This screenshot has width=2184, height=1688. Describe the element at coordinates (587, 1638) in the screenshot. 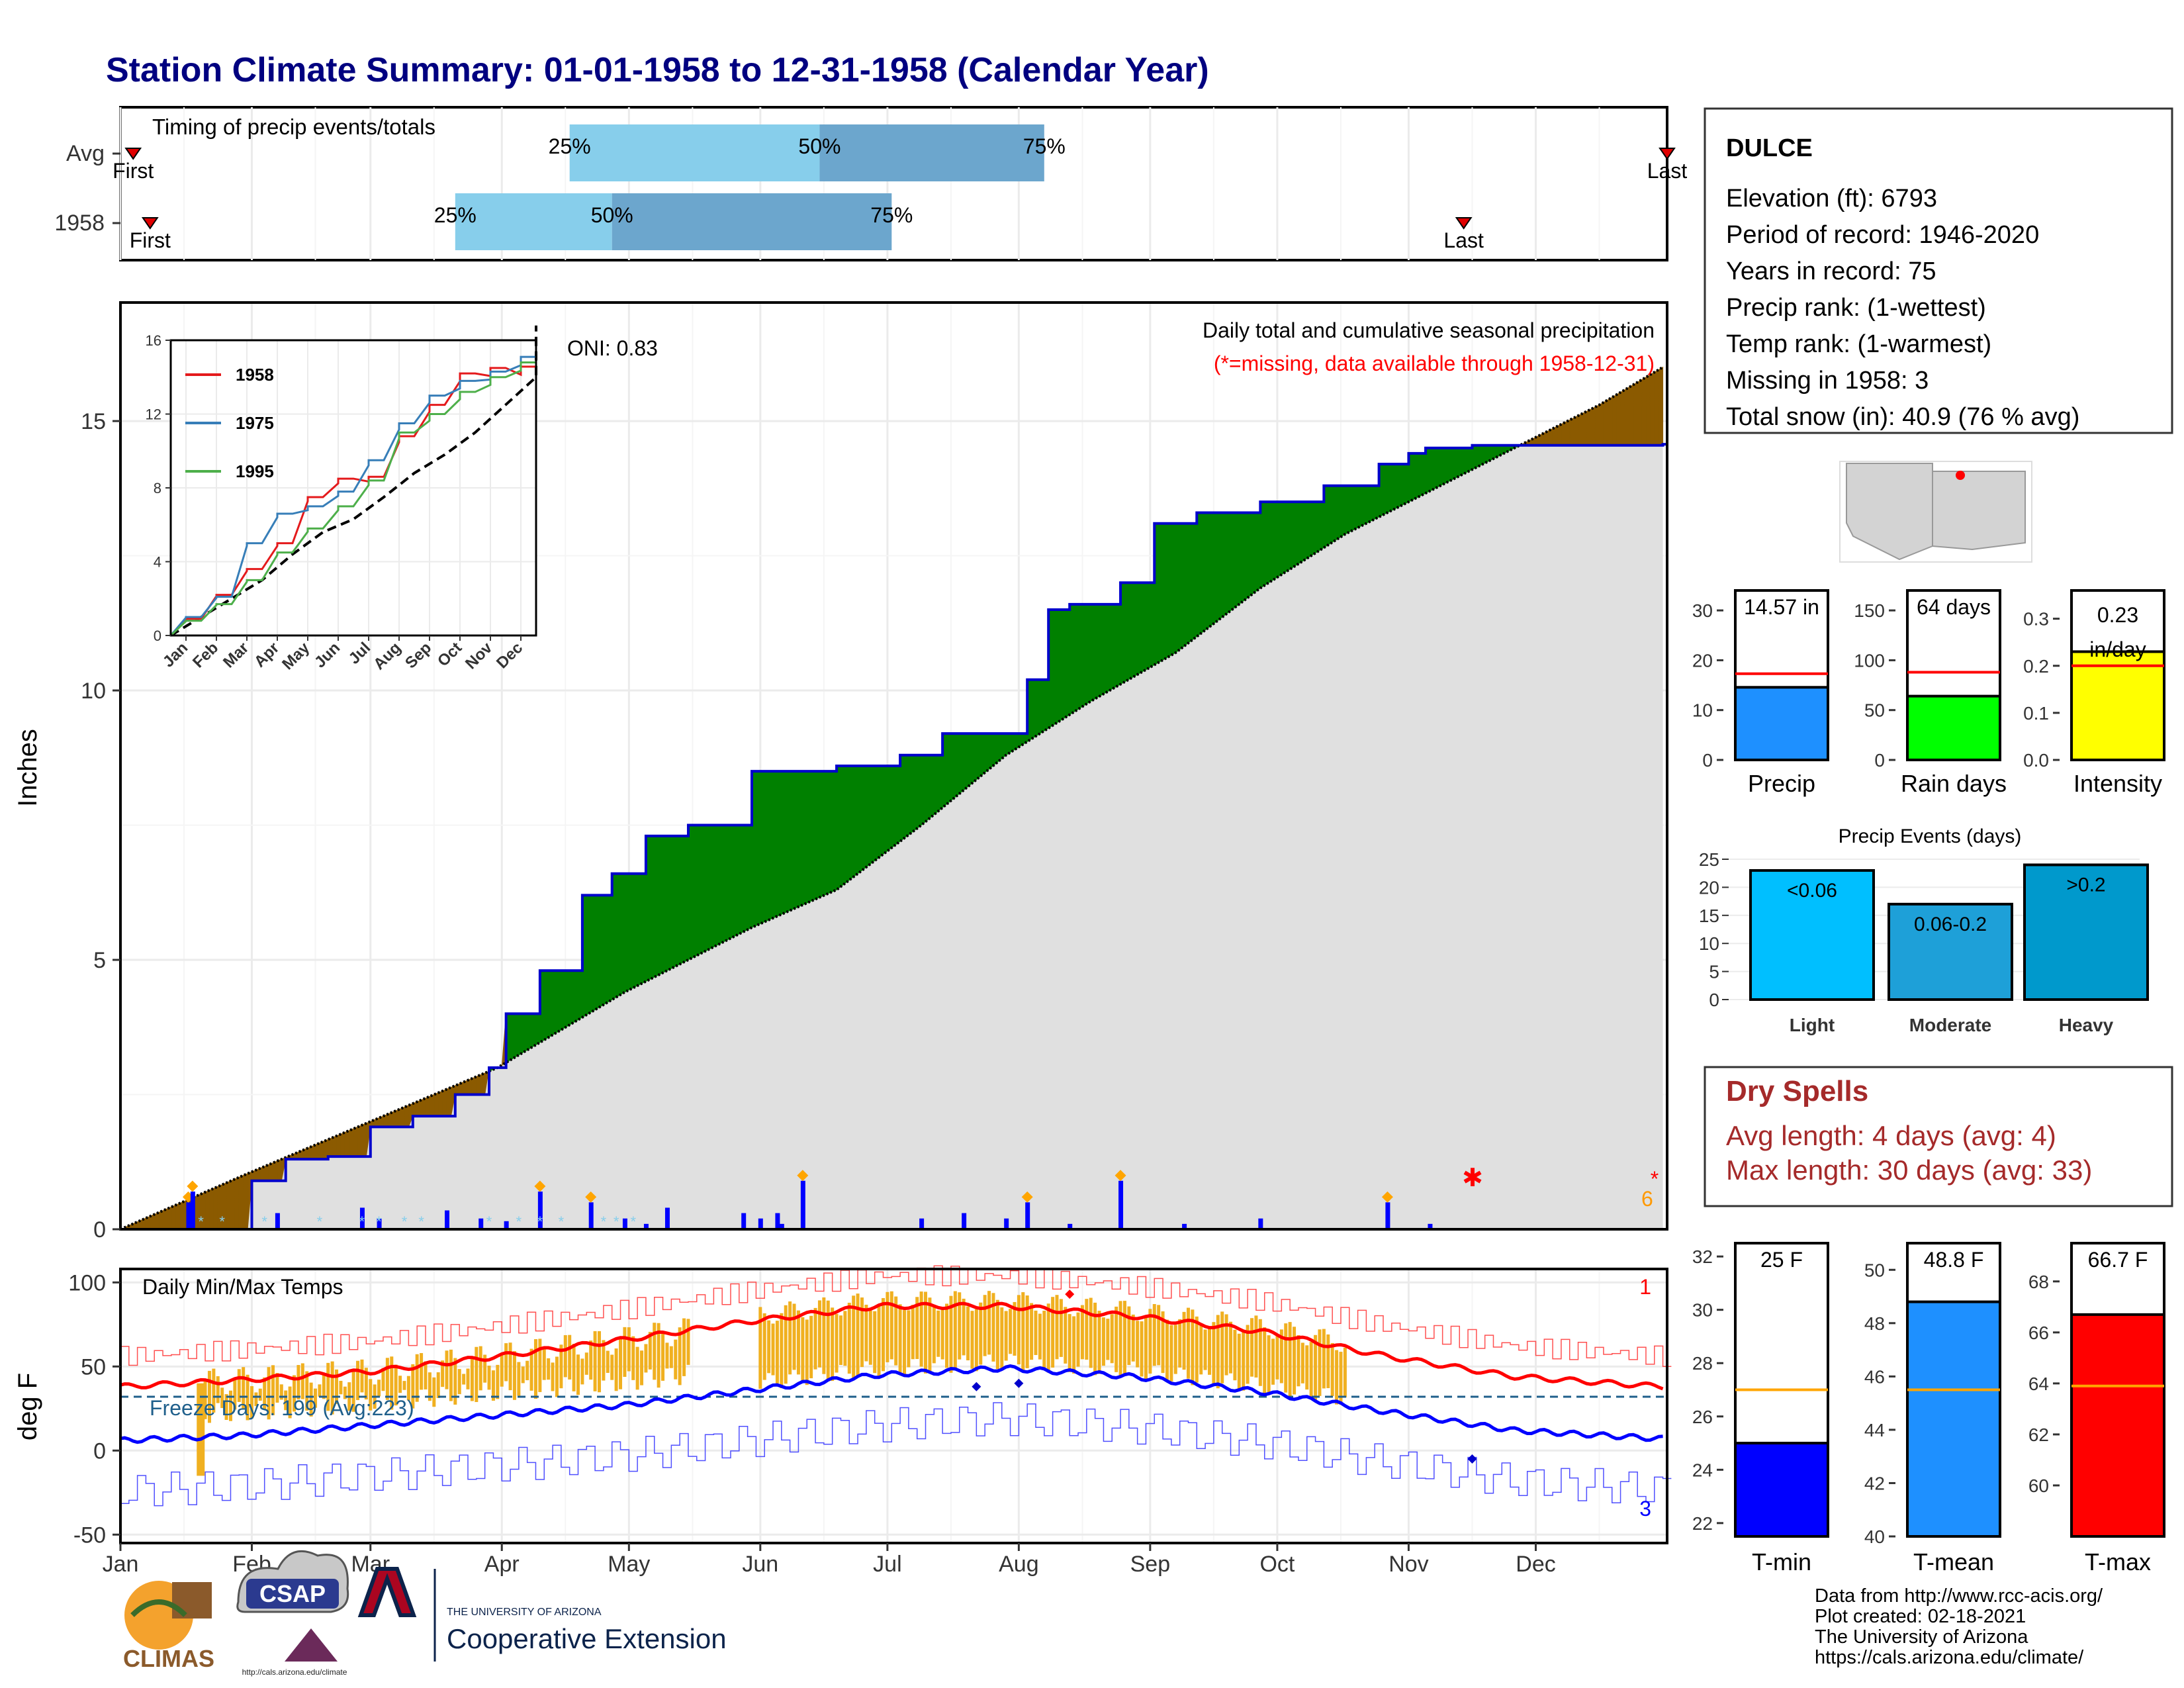

I see `ua-big-text: Cooperative Extension` at that location.